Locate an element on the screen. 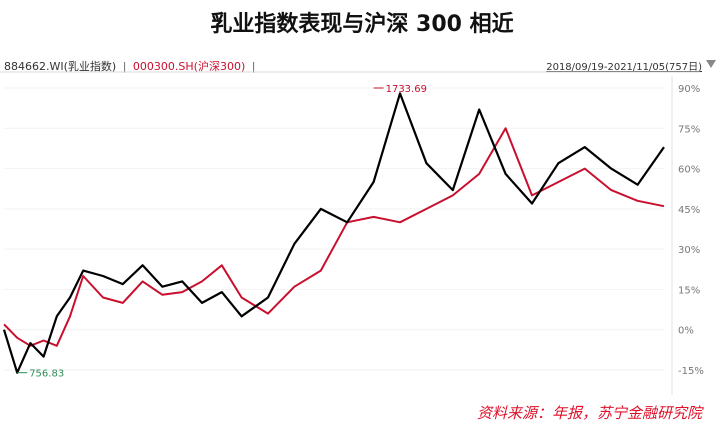  max-value-label: 1733.69 is located at coordinates (406, 89).